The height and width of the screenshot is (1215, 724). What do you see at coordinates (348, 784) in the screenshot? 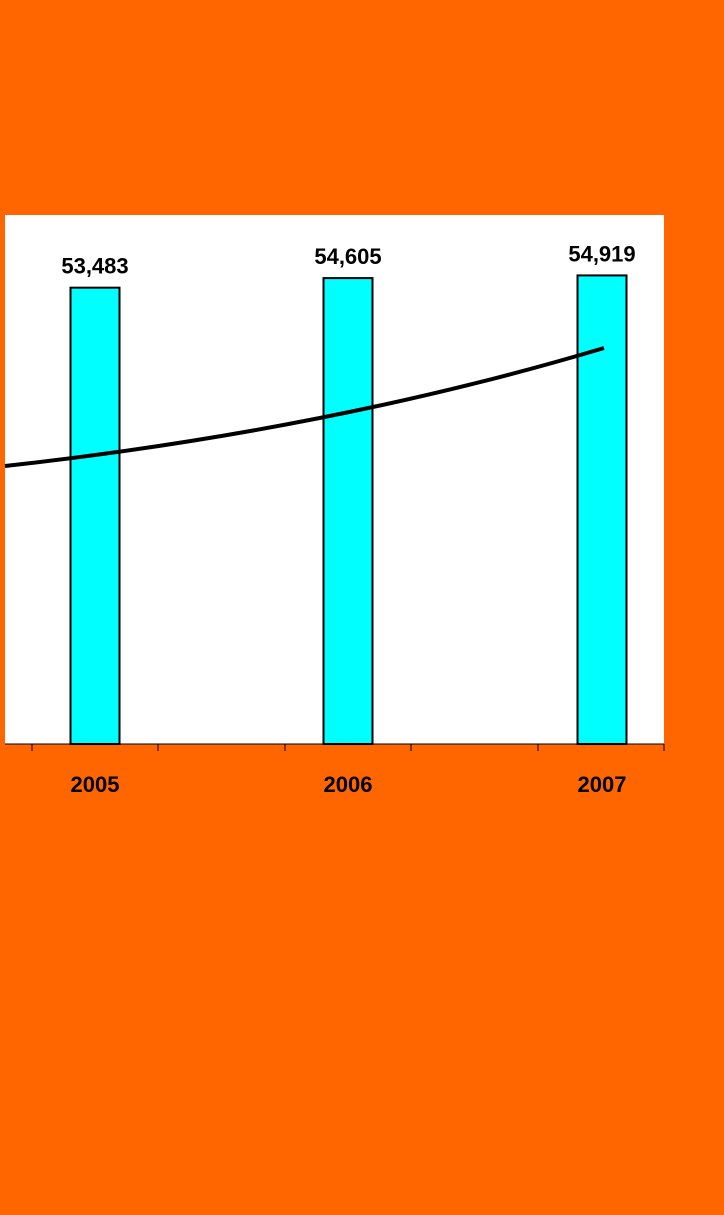
I see `x-tick-label-2006: 2006` at bounding box center [348, 784].